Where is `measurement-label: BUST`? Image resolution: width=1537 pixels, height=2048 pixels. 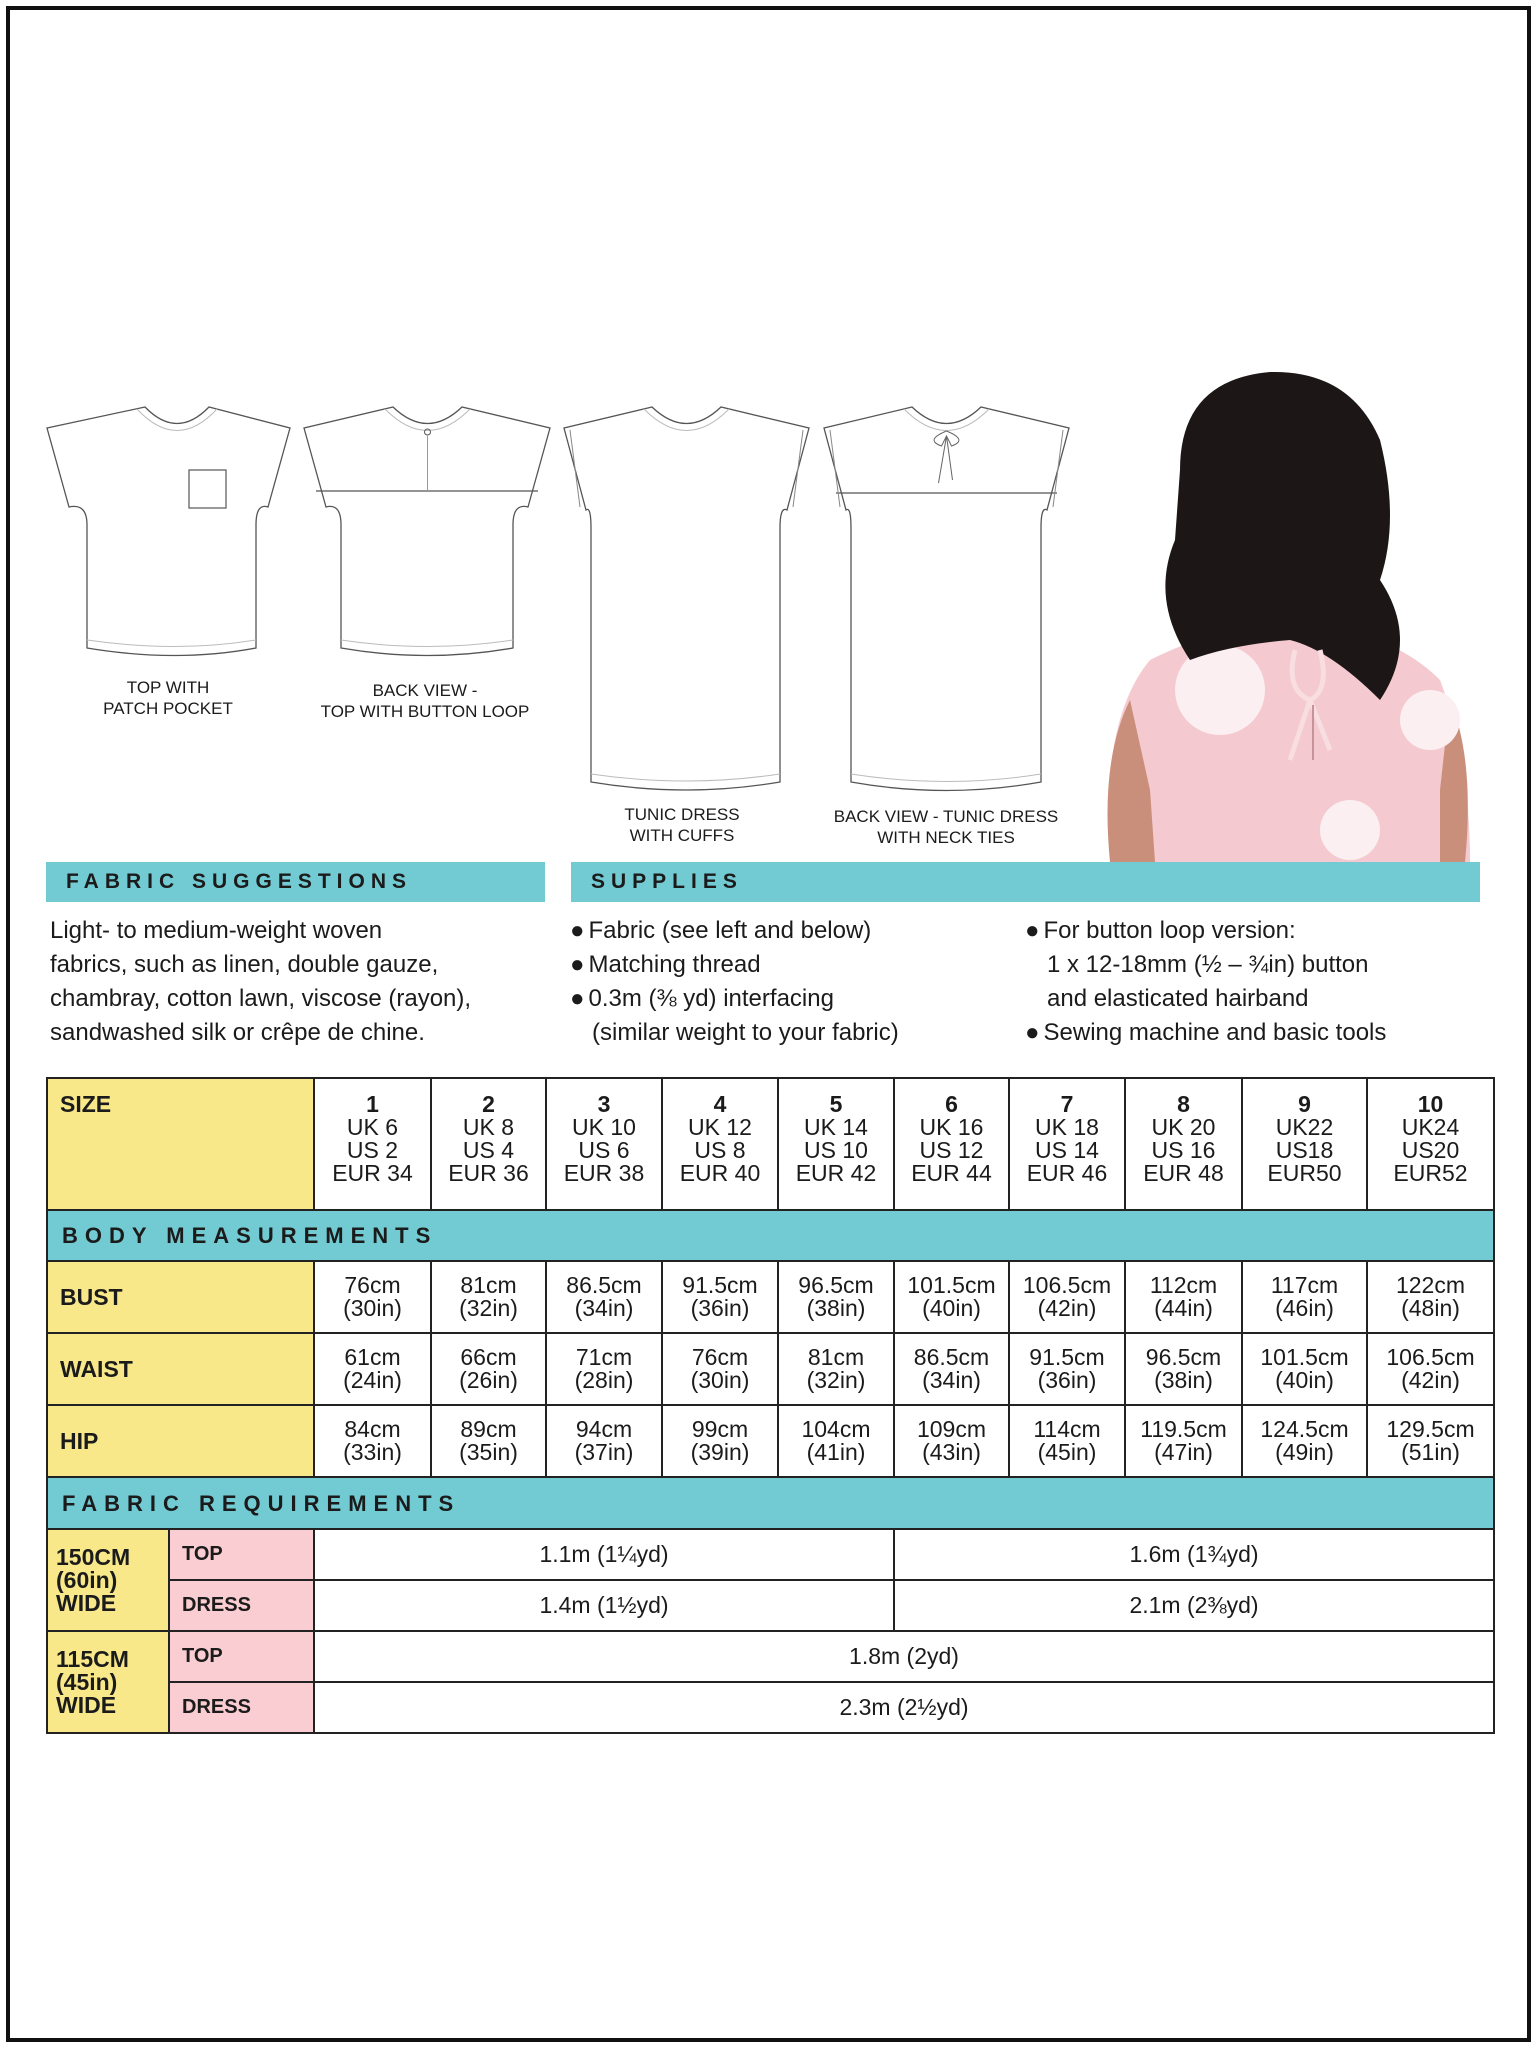 measurement-label: BUST is located at coordinates (180, 1297).